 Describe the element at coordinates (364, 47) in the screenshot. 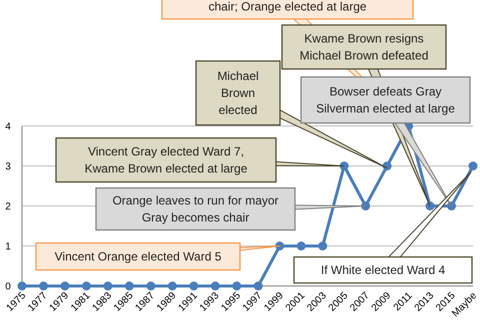

I see `annotation: Kwame Brown resigns Michael Brown defeated` at that location.